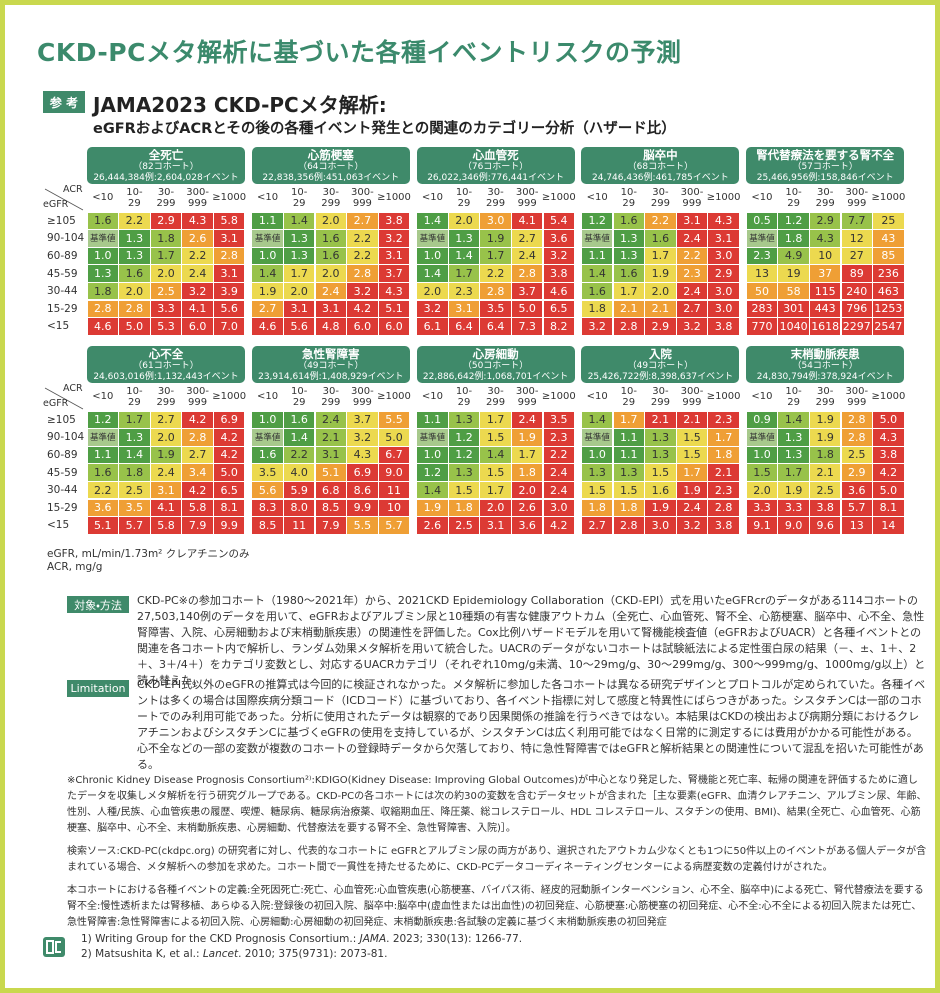  What do you see at coordinates (723, 326) in the screenshot?
I see `heatmap-cell: 3.8` at bounding box center [723, 326].